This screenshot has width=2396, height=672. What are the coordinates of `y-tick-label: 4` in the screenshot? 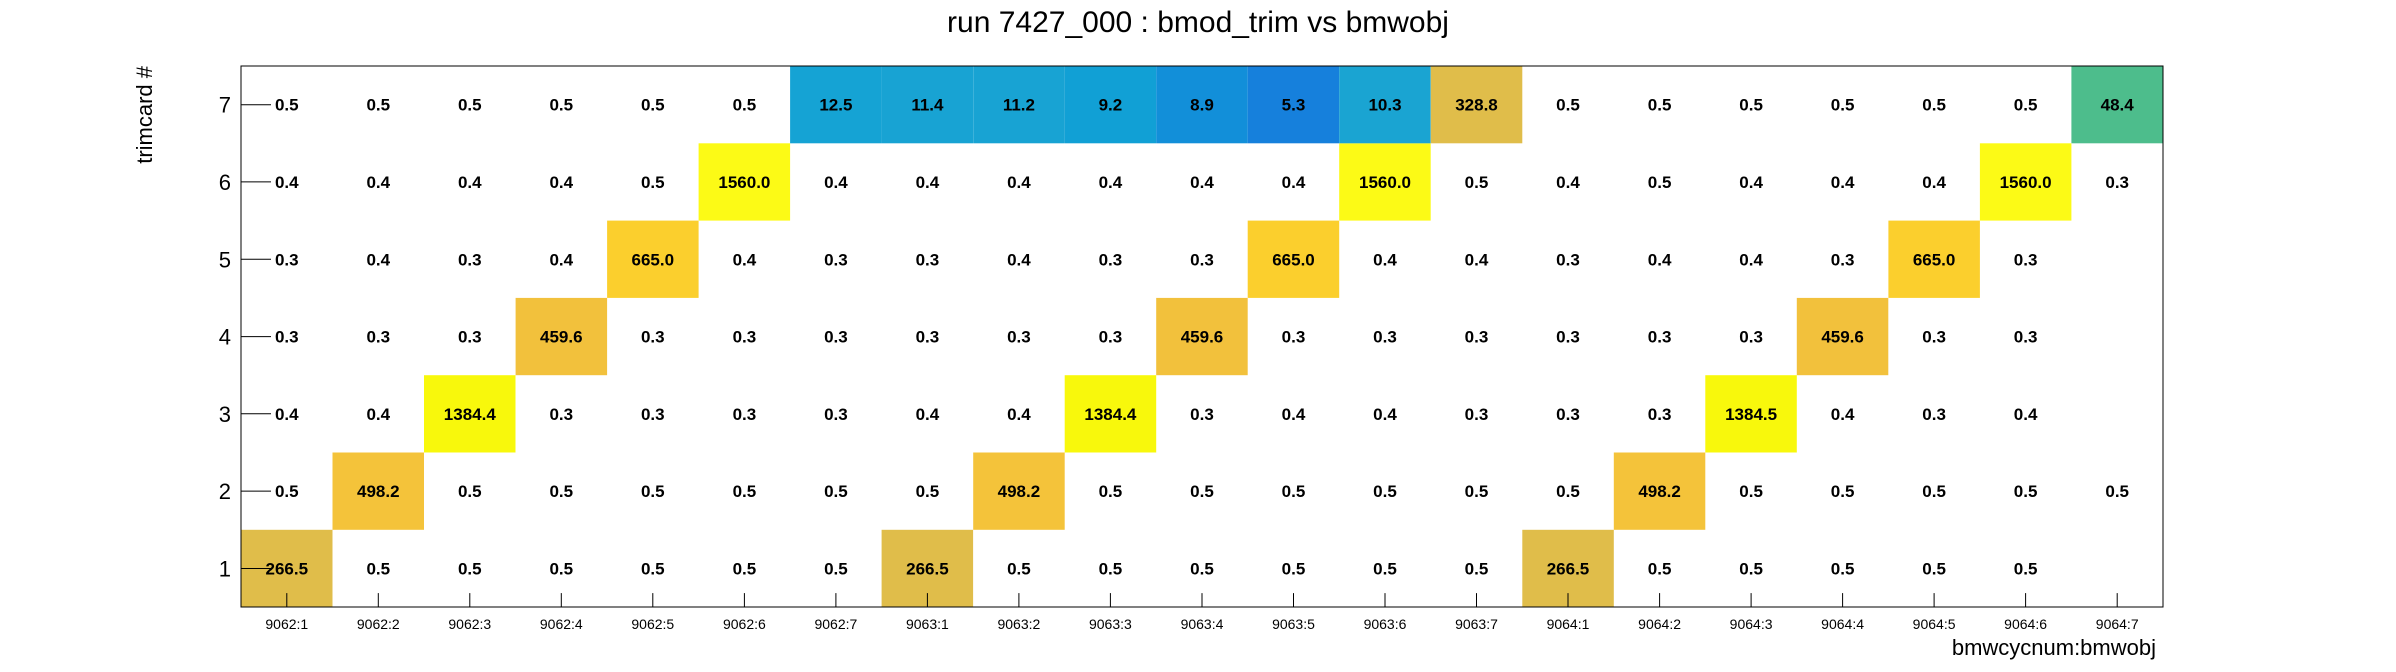 It's located at (225, 337).